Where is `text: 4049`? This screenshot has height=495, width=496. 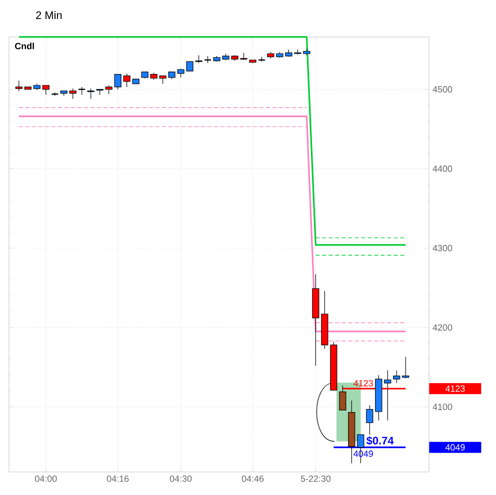 text: 4049 is located at coordinates (455, 447).